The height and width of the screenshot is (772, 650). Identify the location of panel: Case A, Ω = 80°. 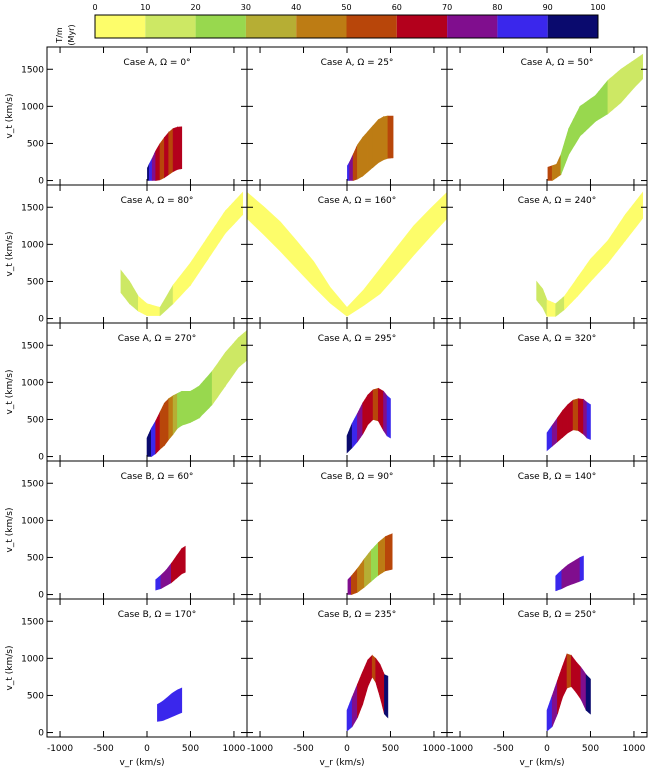
(147, 254).